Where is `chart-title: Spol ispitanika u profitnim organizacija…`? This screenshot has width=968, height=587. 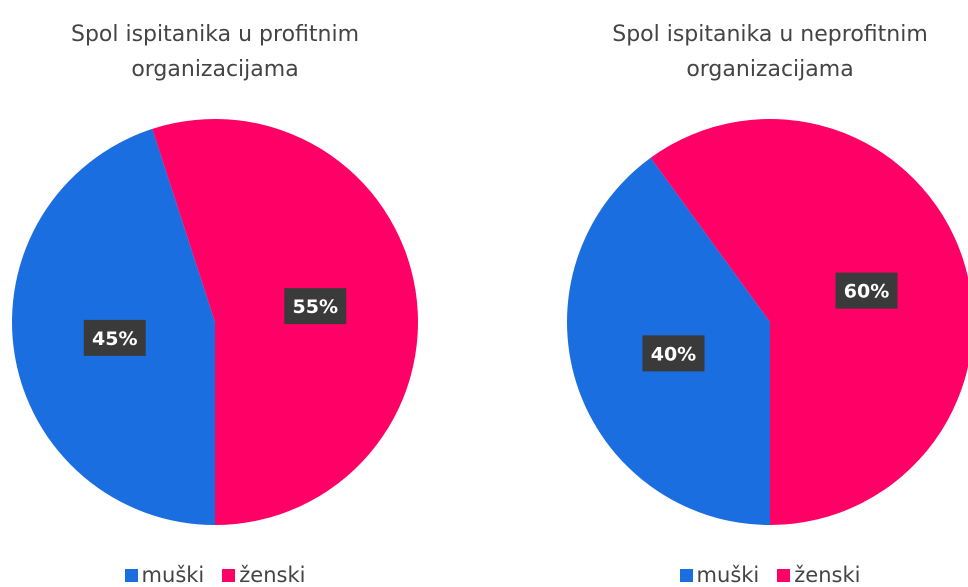 chart-title: Spol ispitanika u profitnim organizacija… is located at coordinates (215, 52).